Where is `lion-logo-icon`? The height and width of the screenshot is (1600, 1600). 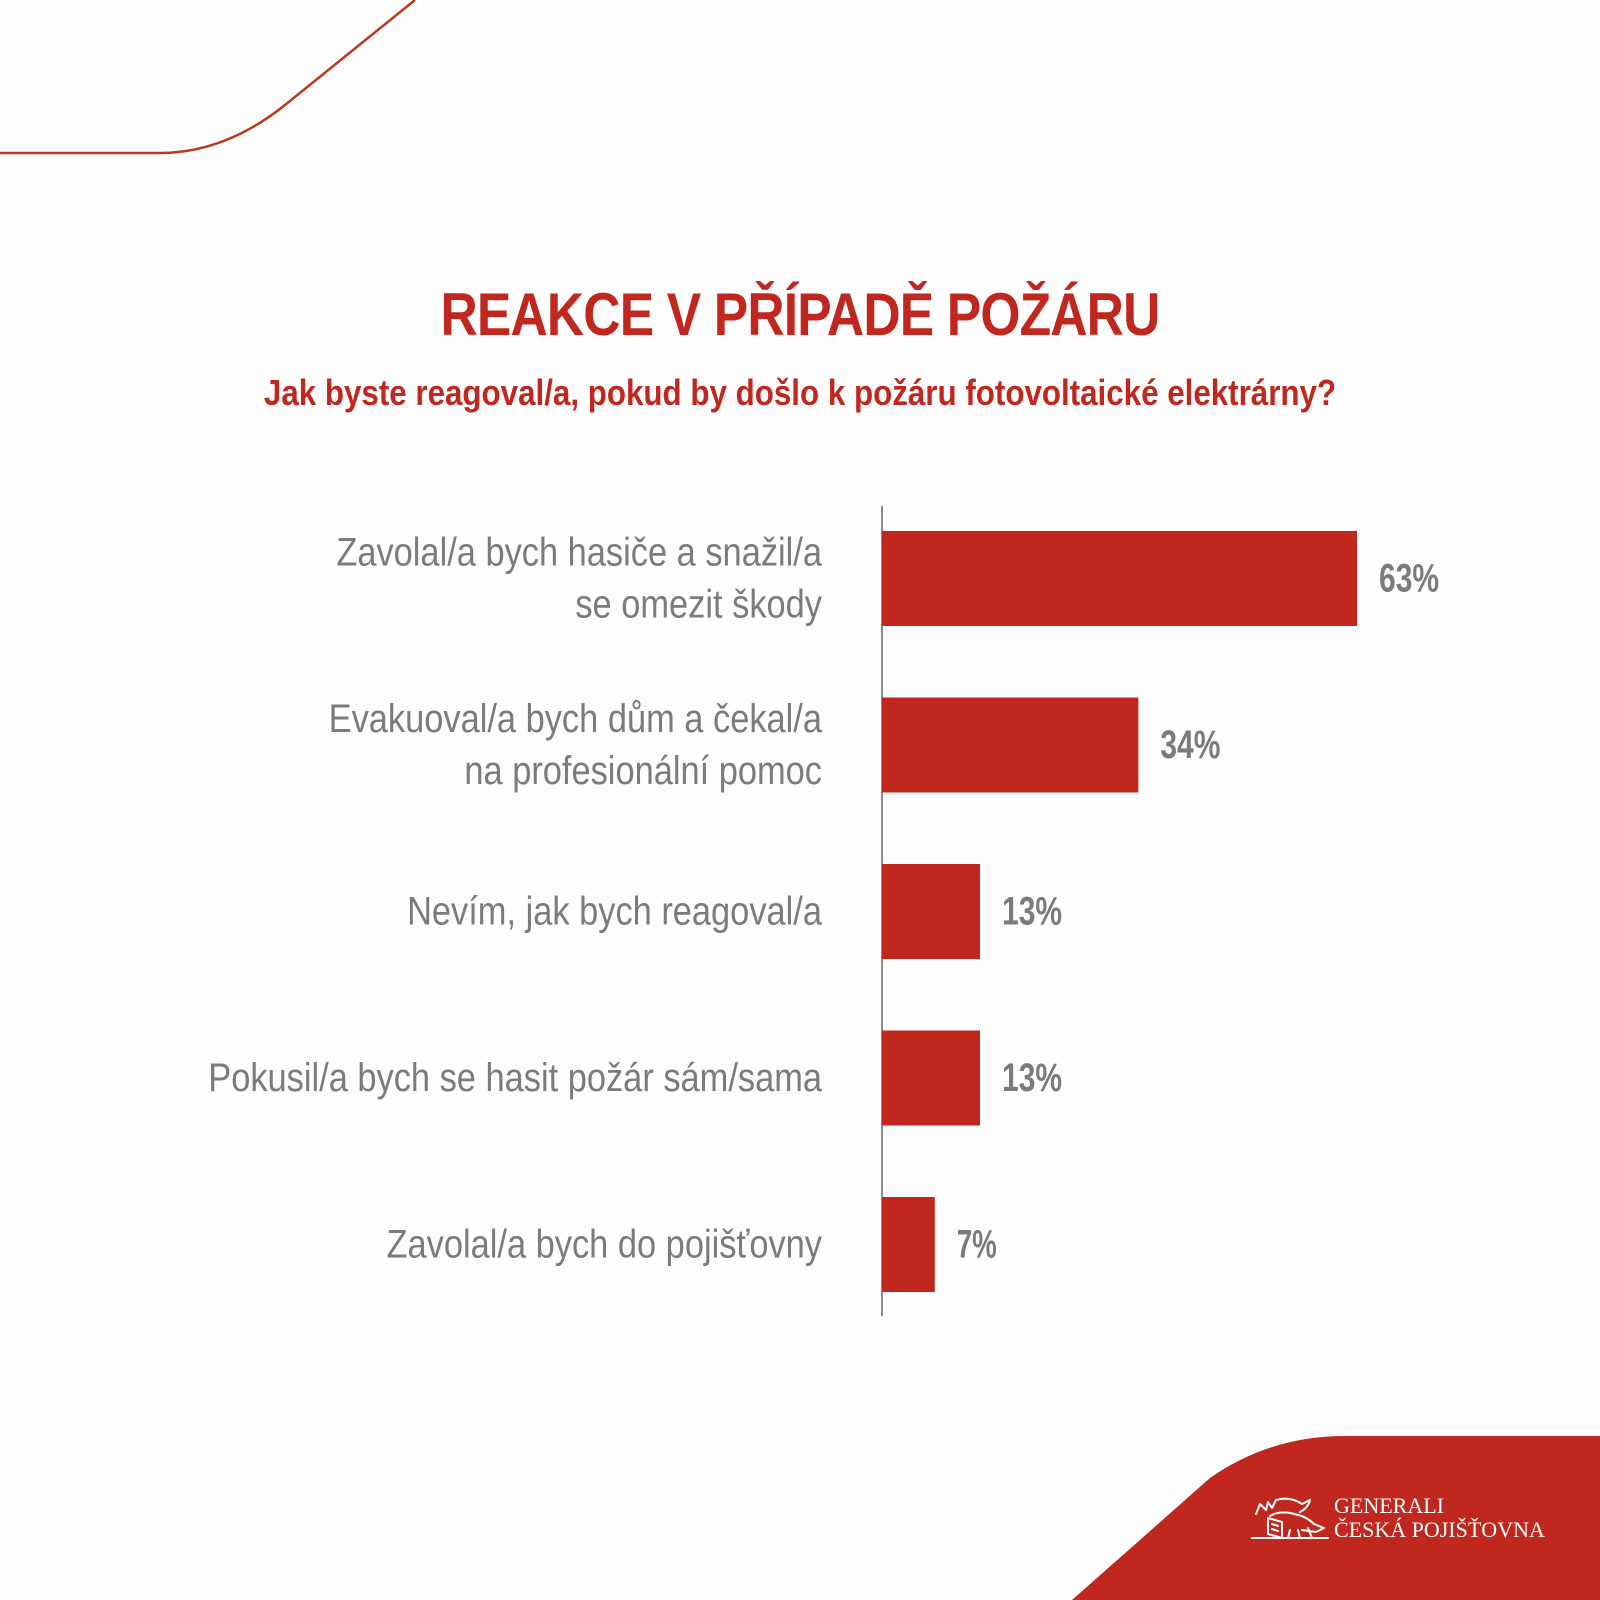
lion-logo-icon is located at coordinates (1290, 1518).